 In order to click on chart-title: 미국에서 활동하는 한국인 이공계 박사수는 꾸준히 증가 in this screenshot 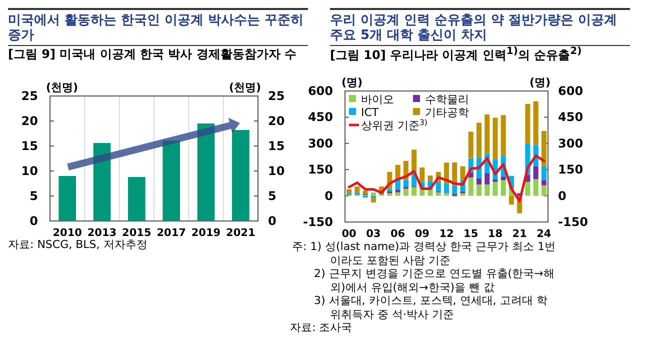, I will do `click(158, 27)`.